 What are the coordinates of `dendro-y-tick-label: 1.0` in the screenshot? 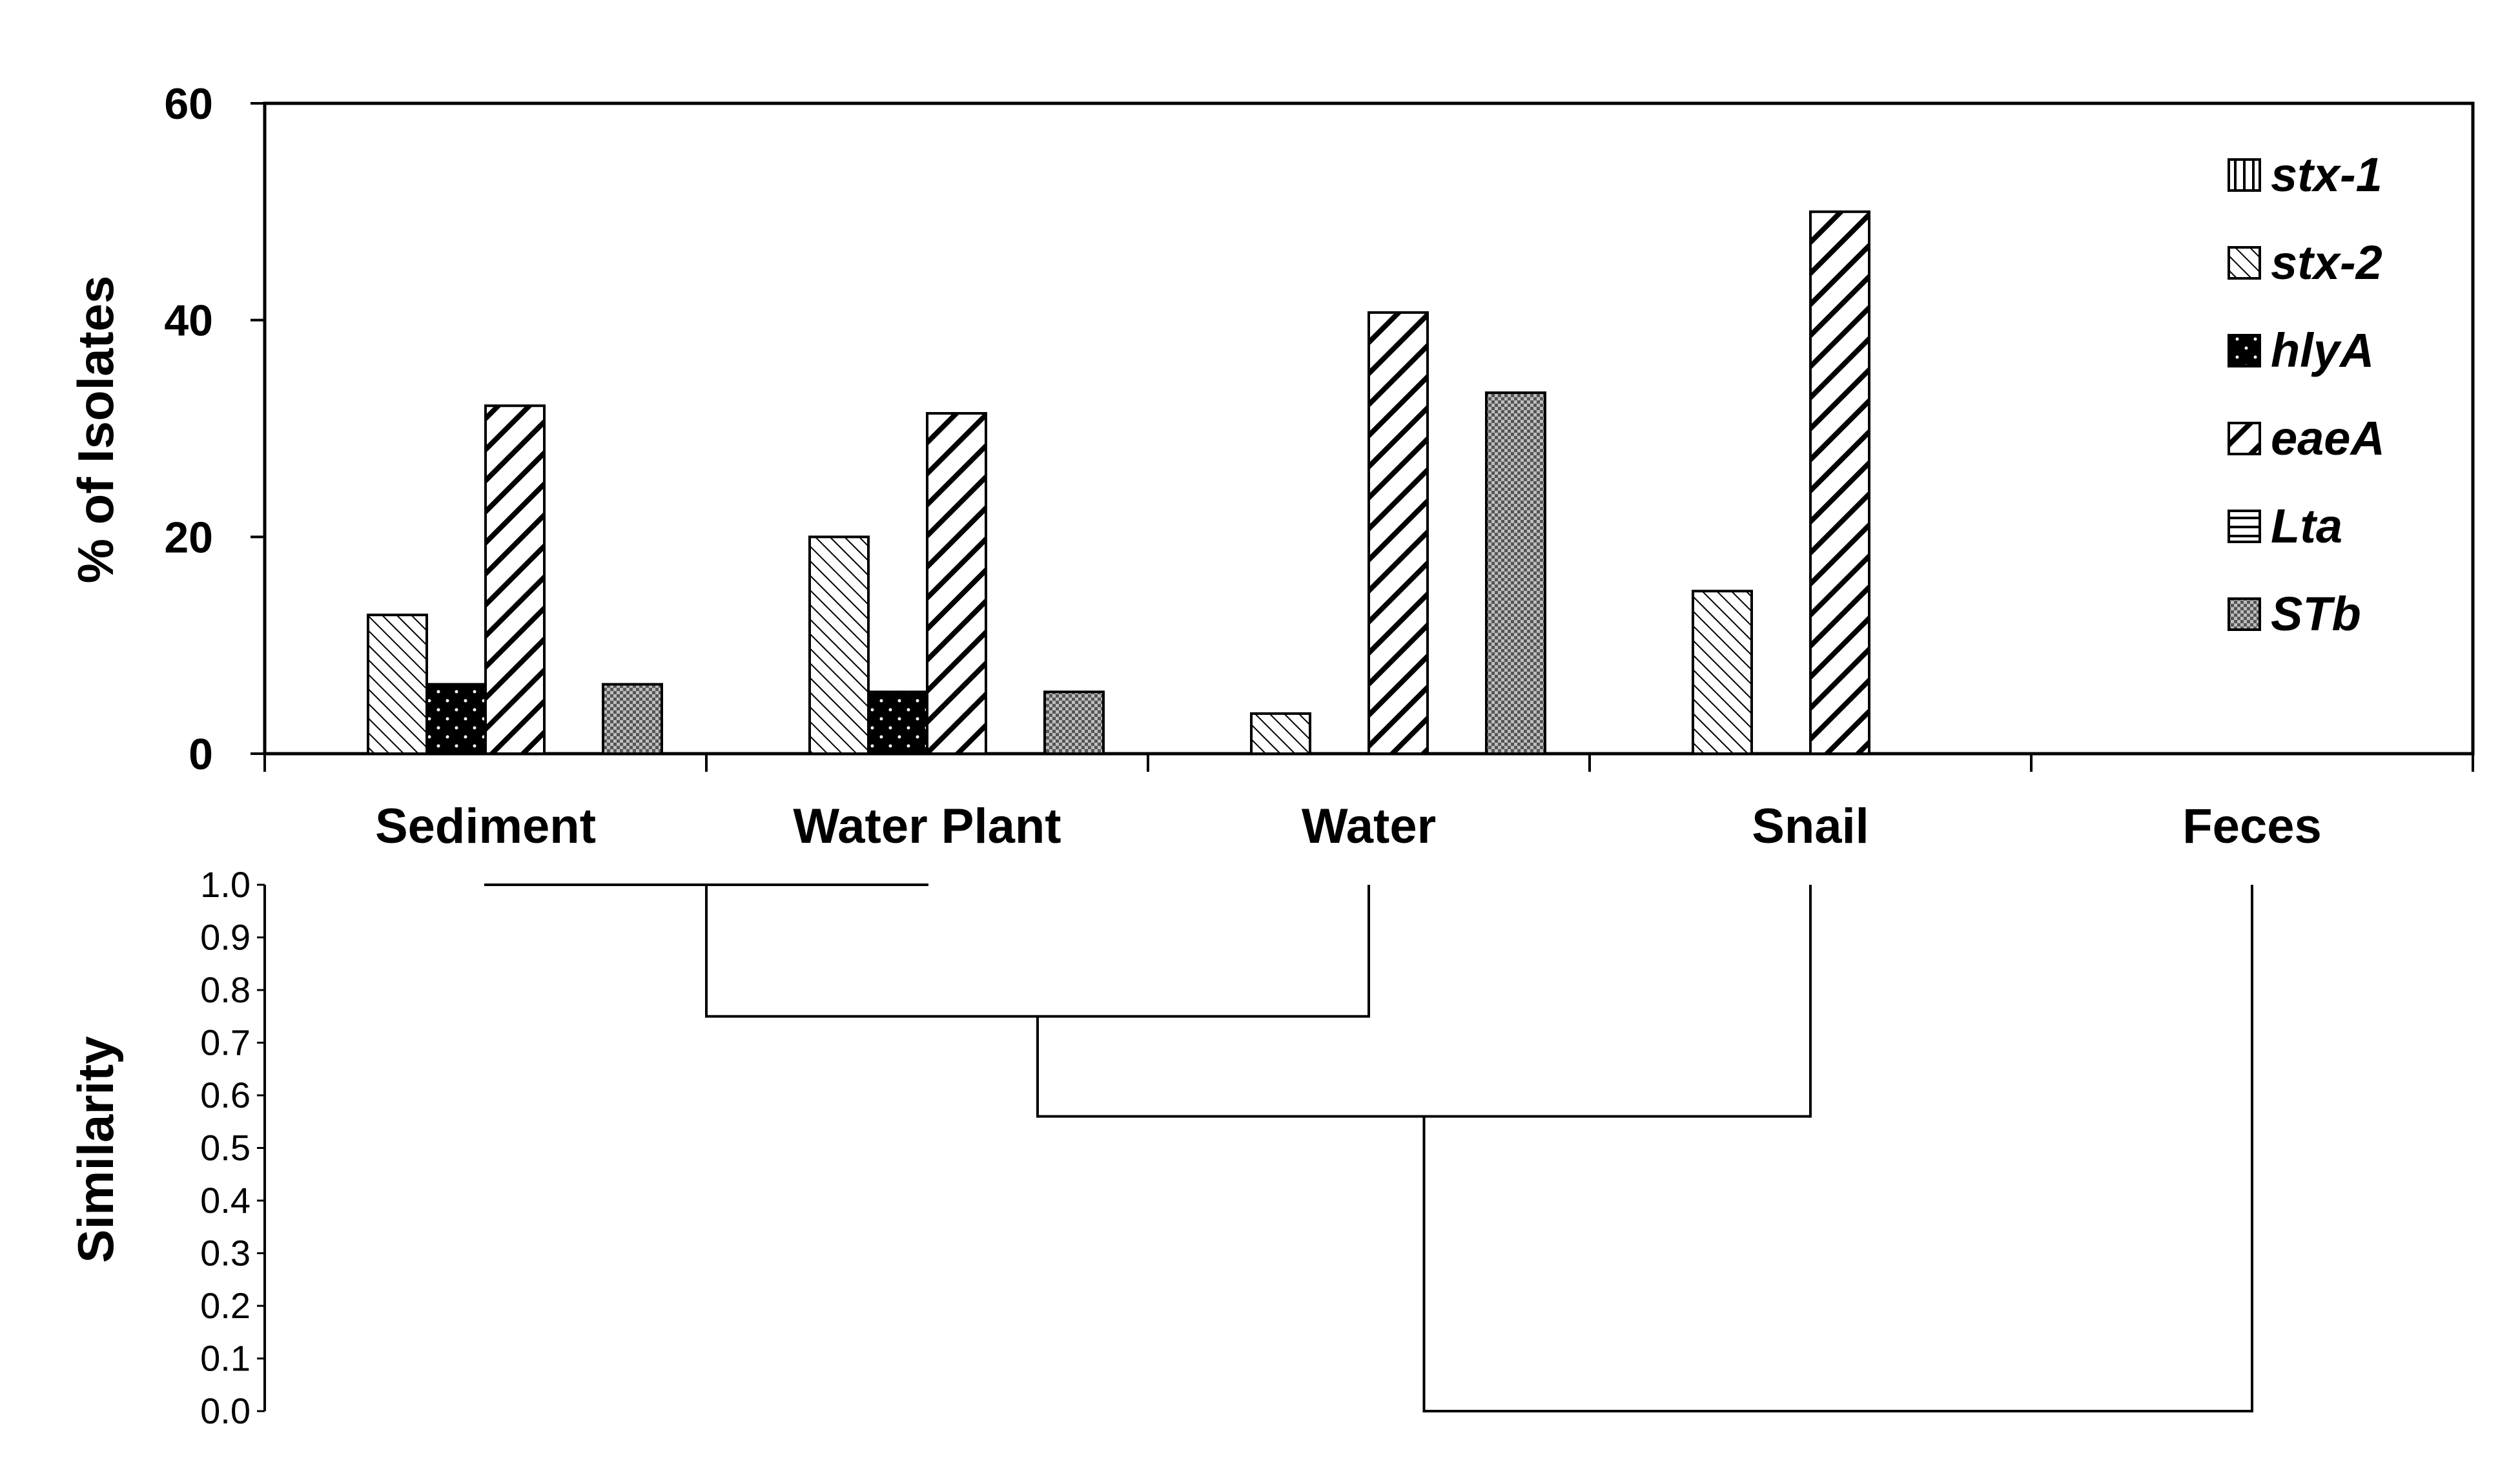 It's located at (225, 884).